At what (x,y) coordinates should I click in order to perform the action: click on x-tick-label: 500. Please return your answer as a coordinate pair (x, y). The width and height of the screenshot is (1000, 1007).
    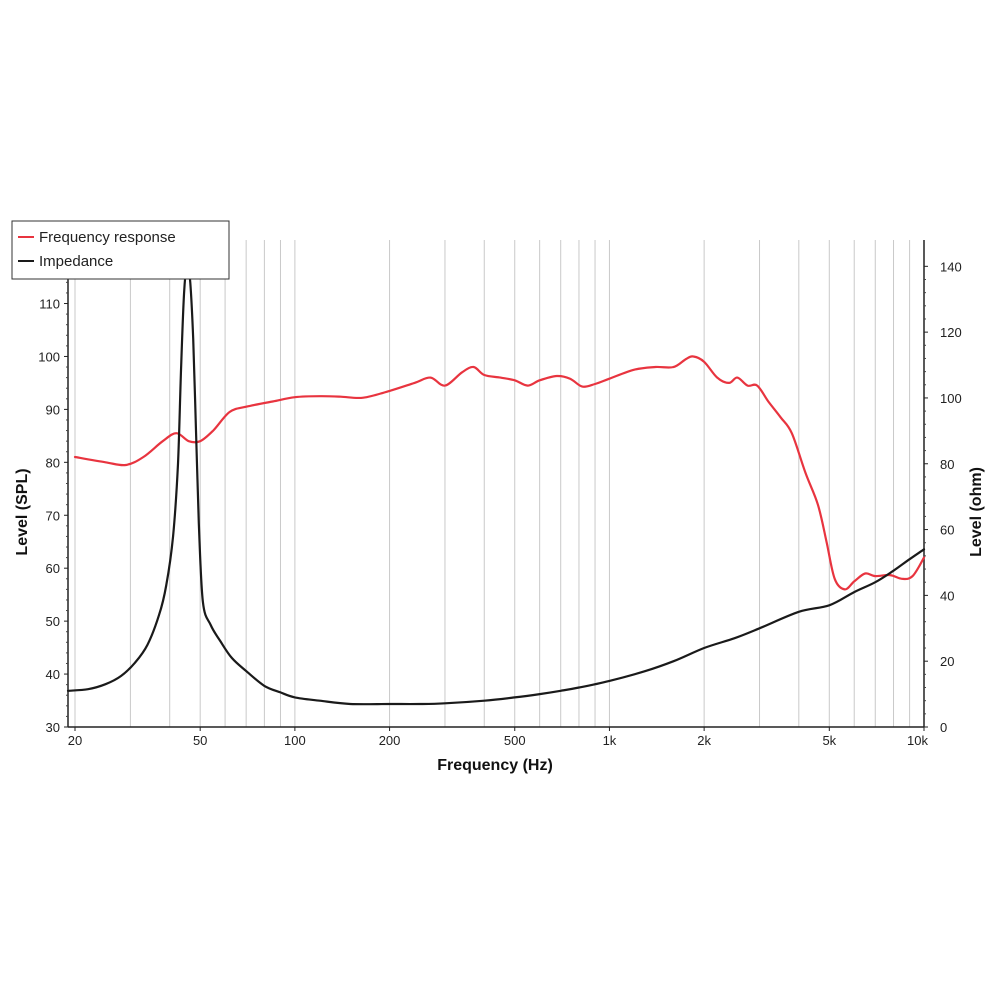
    Looking at the image, I should click on (515, 740).